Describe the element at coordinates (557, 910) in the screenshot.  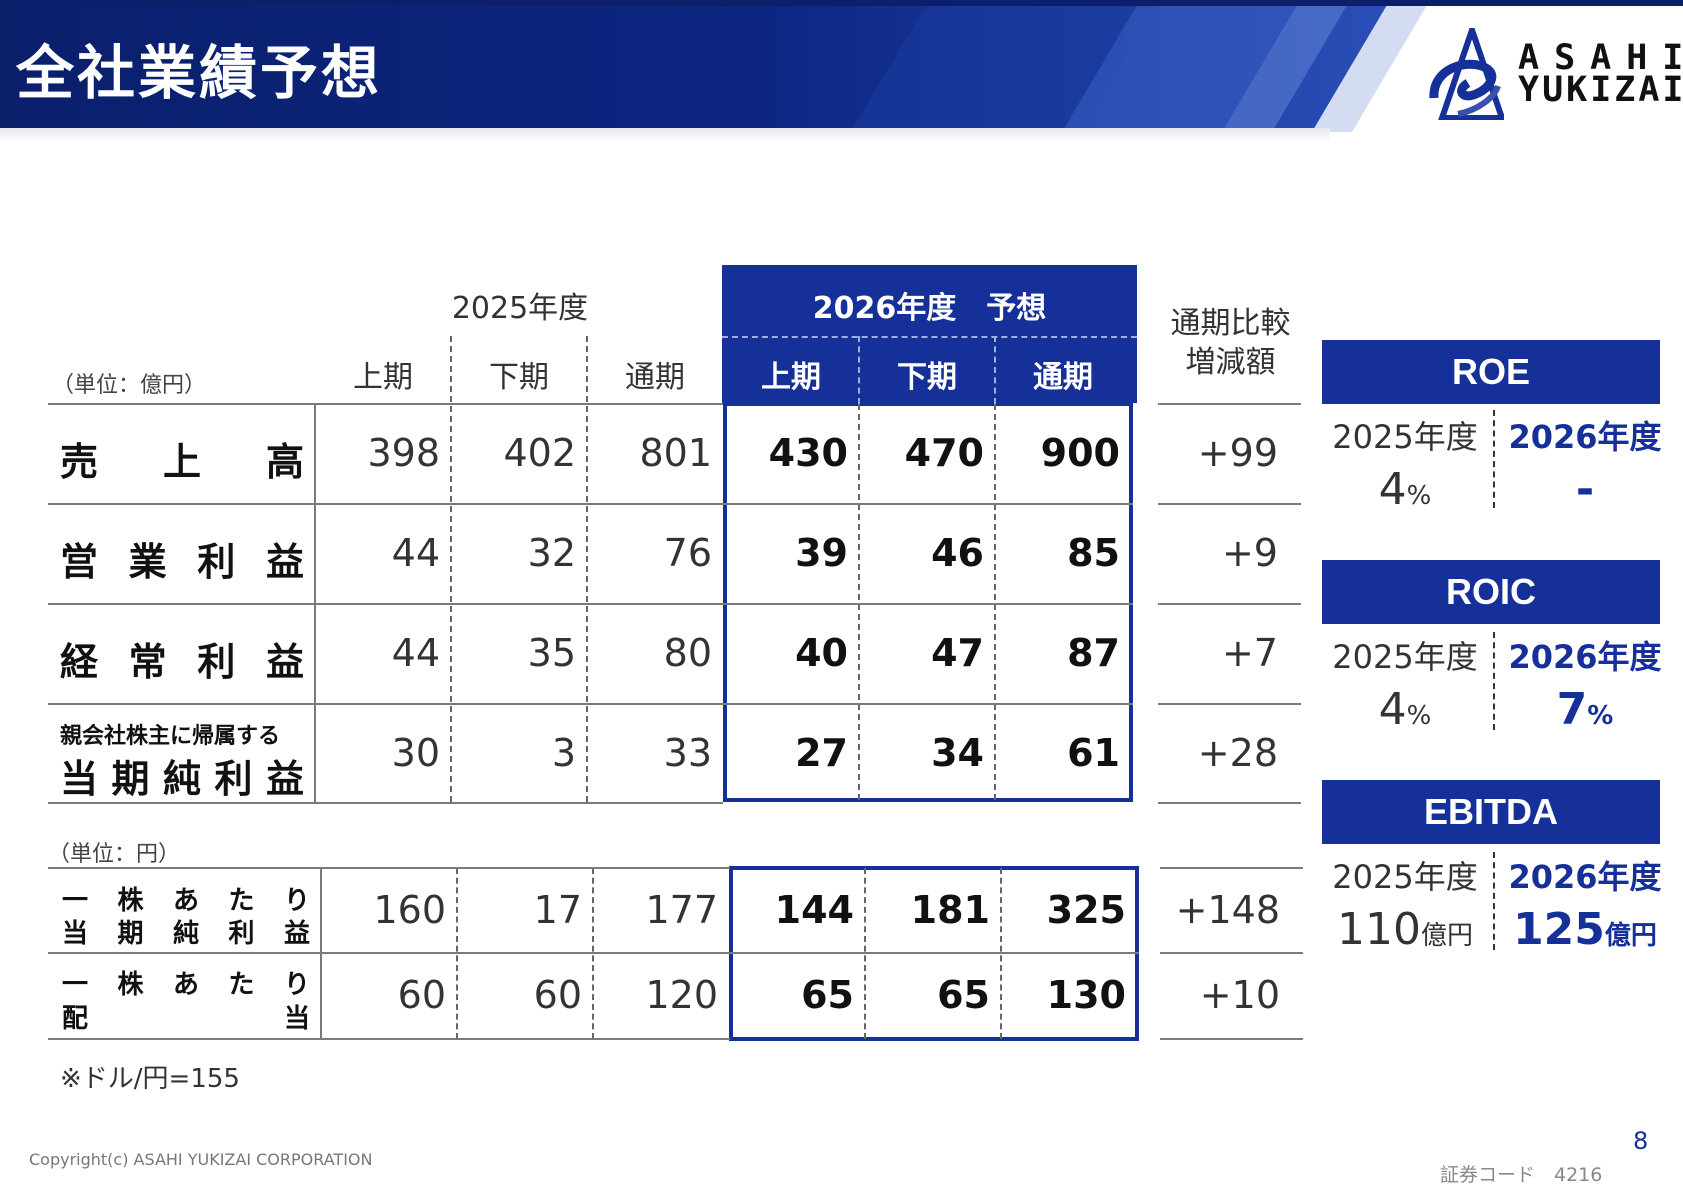
I see `cell-eps-2025-h2: 17` at that location.